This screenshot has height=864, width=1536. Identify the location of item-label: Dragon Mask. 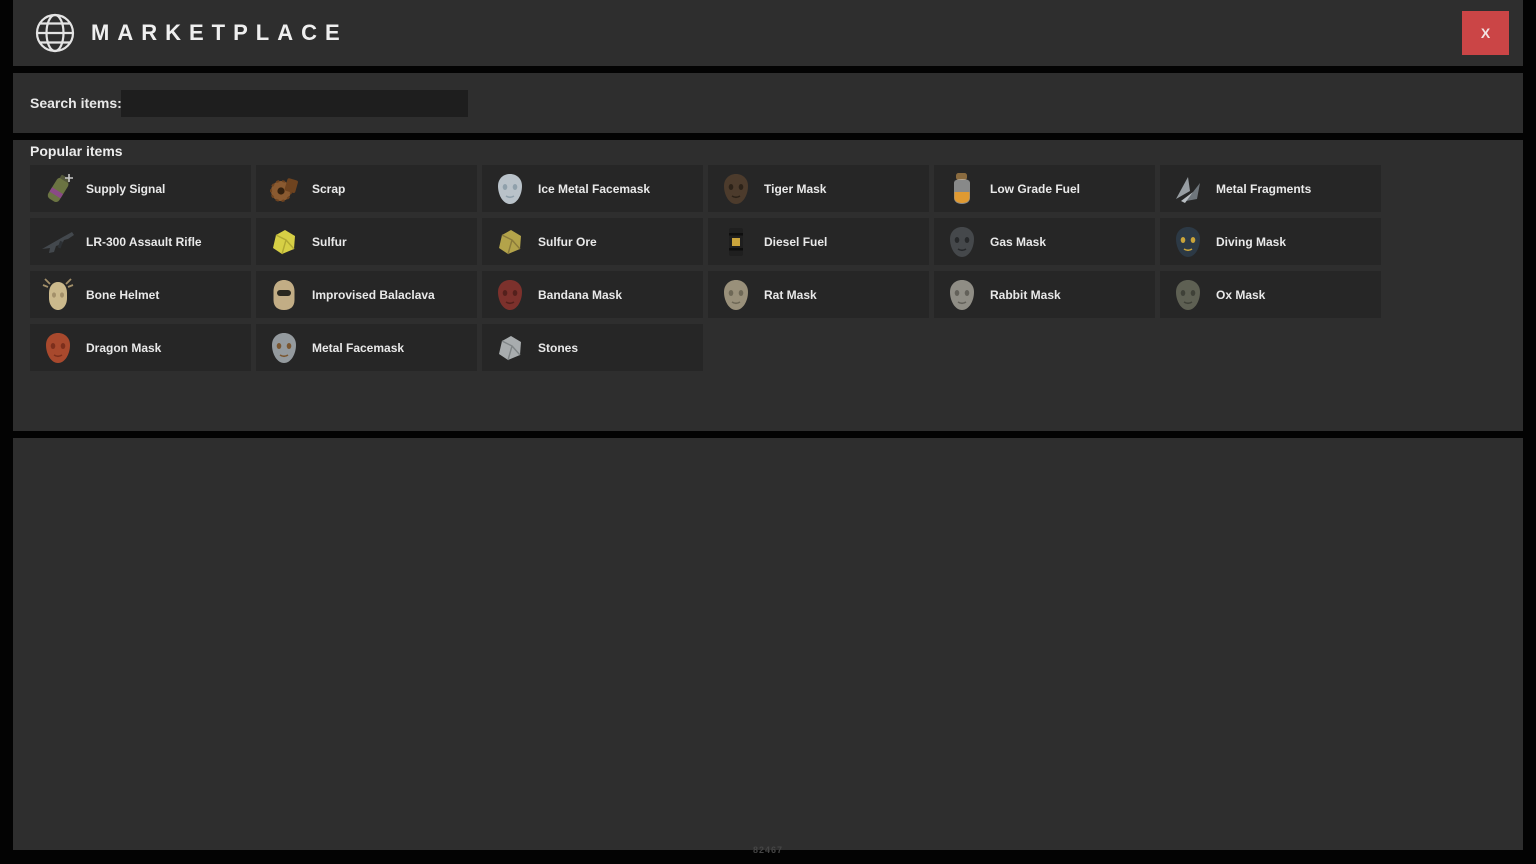
(124, 347).